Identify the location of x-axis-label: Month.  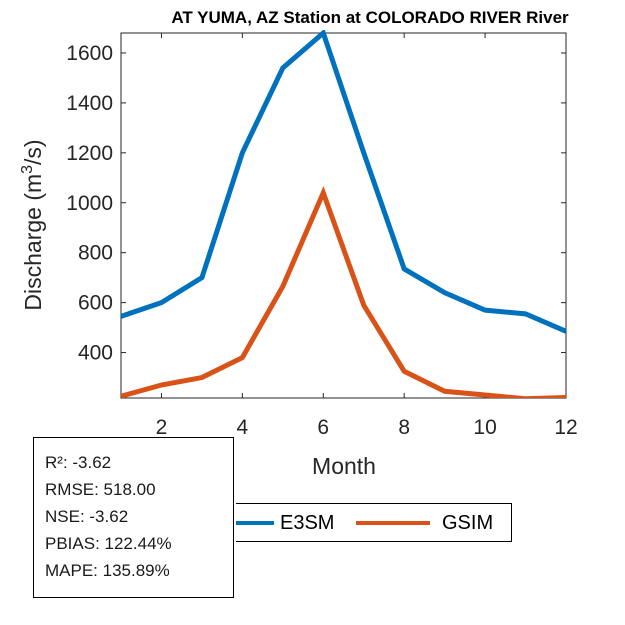
(344, 466).